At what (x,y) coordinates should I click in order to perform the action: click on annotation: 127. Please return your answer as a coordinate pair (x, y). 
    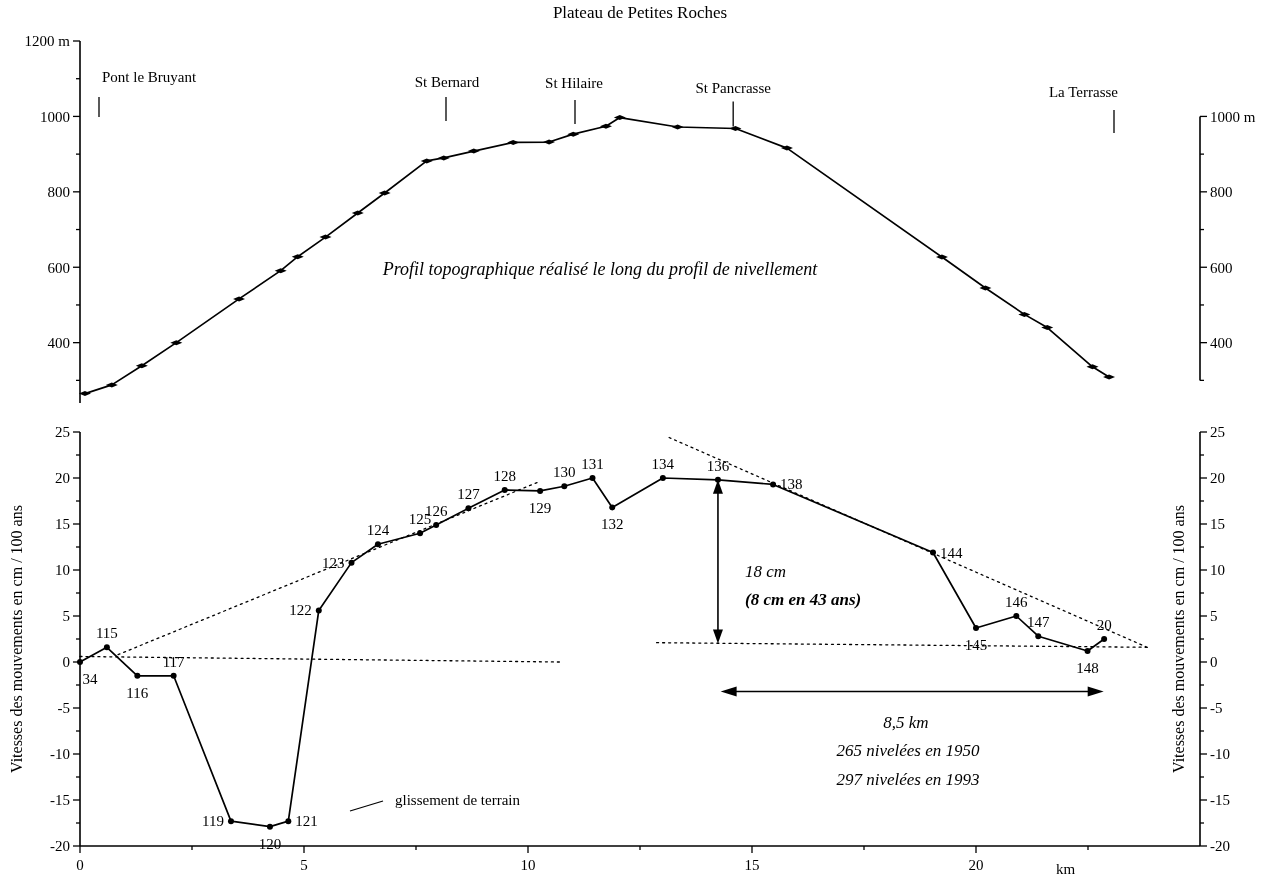
    Looking at the image, I should click on (469, 494).